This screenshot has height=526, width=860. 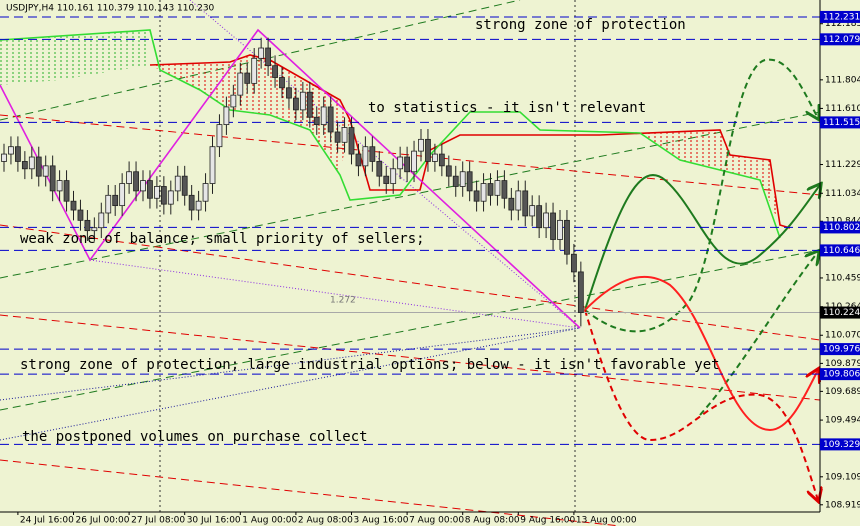 I want to click on y-tick-label: 109.109, so click(x=842, y=477).